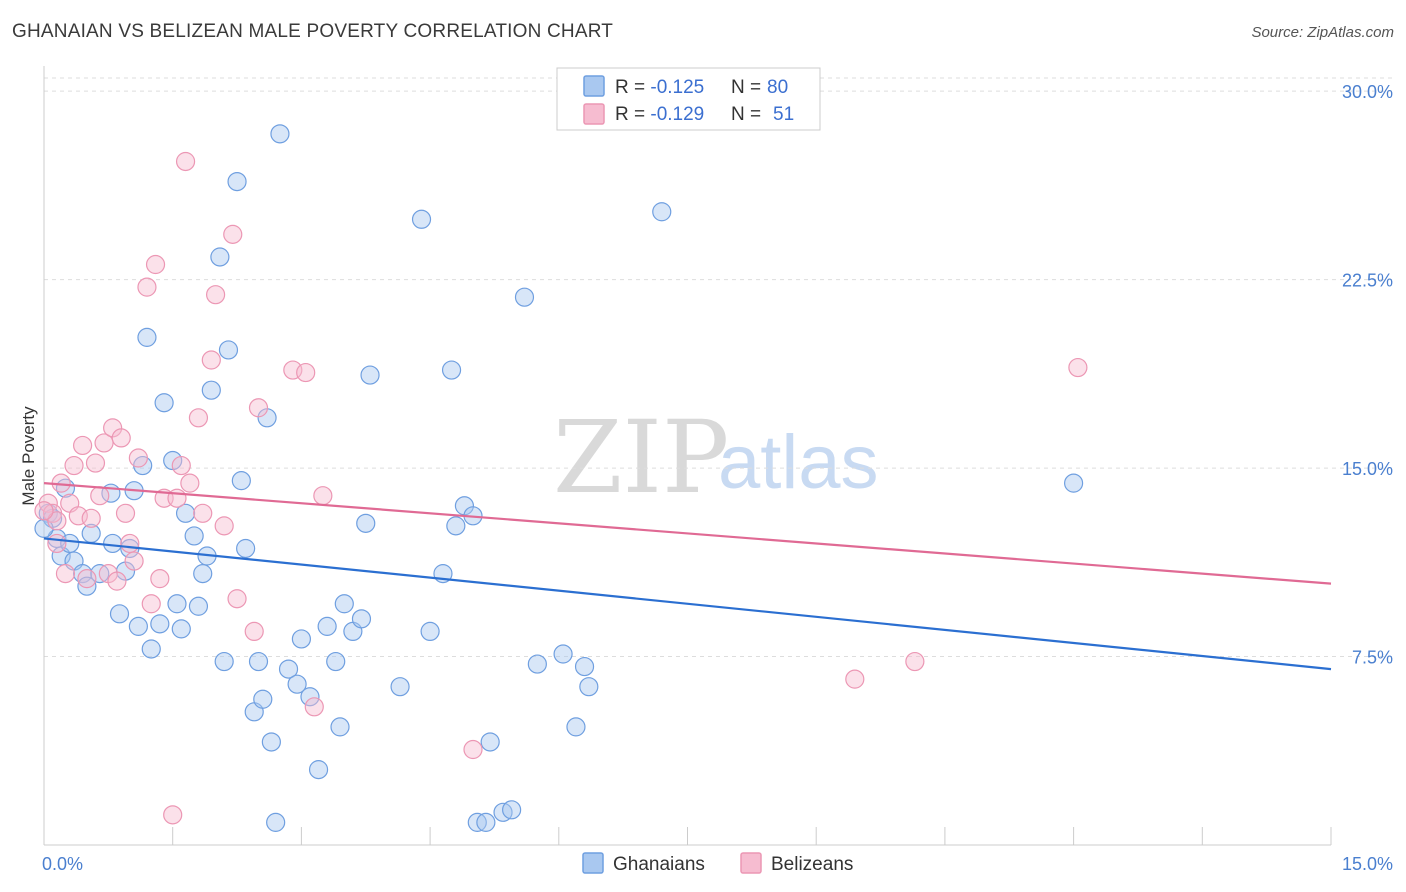  Describe the element at coordinates (659, 864) in the screenshot. I see `bottom-legend-ghanaians: Ghanaians` at that location.